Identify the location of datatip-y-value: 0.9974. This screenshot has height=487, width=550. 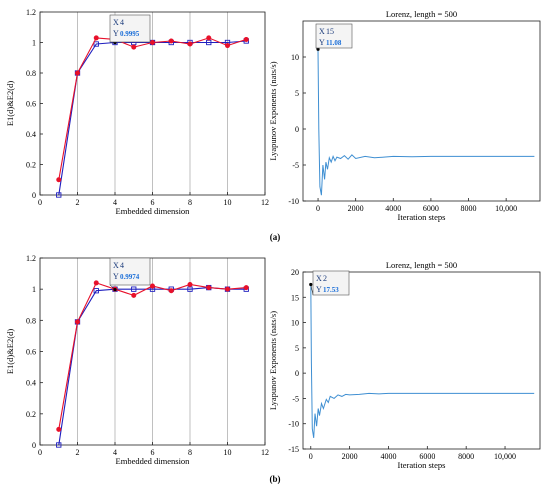
(130, 277).